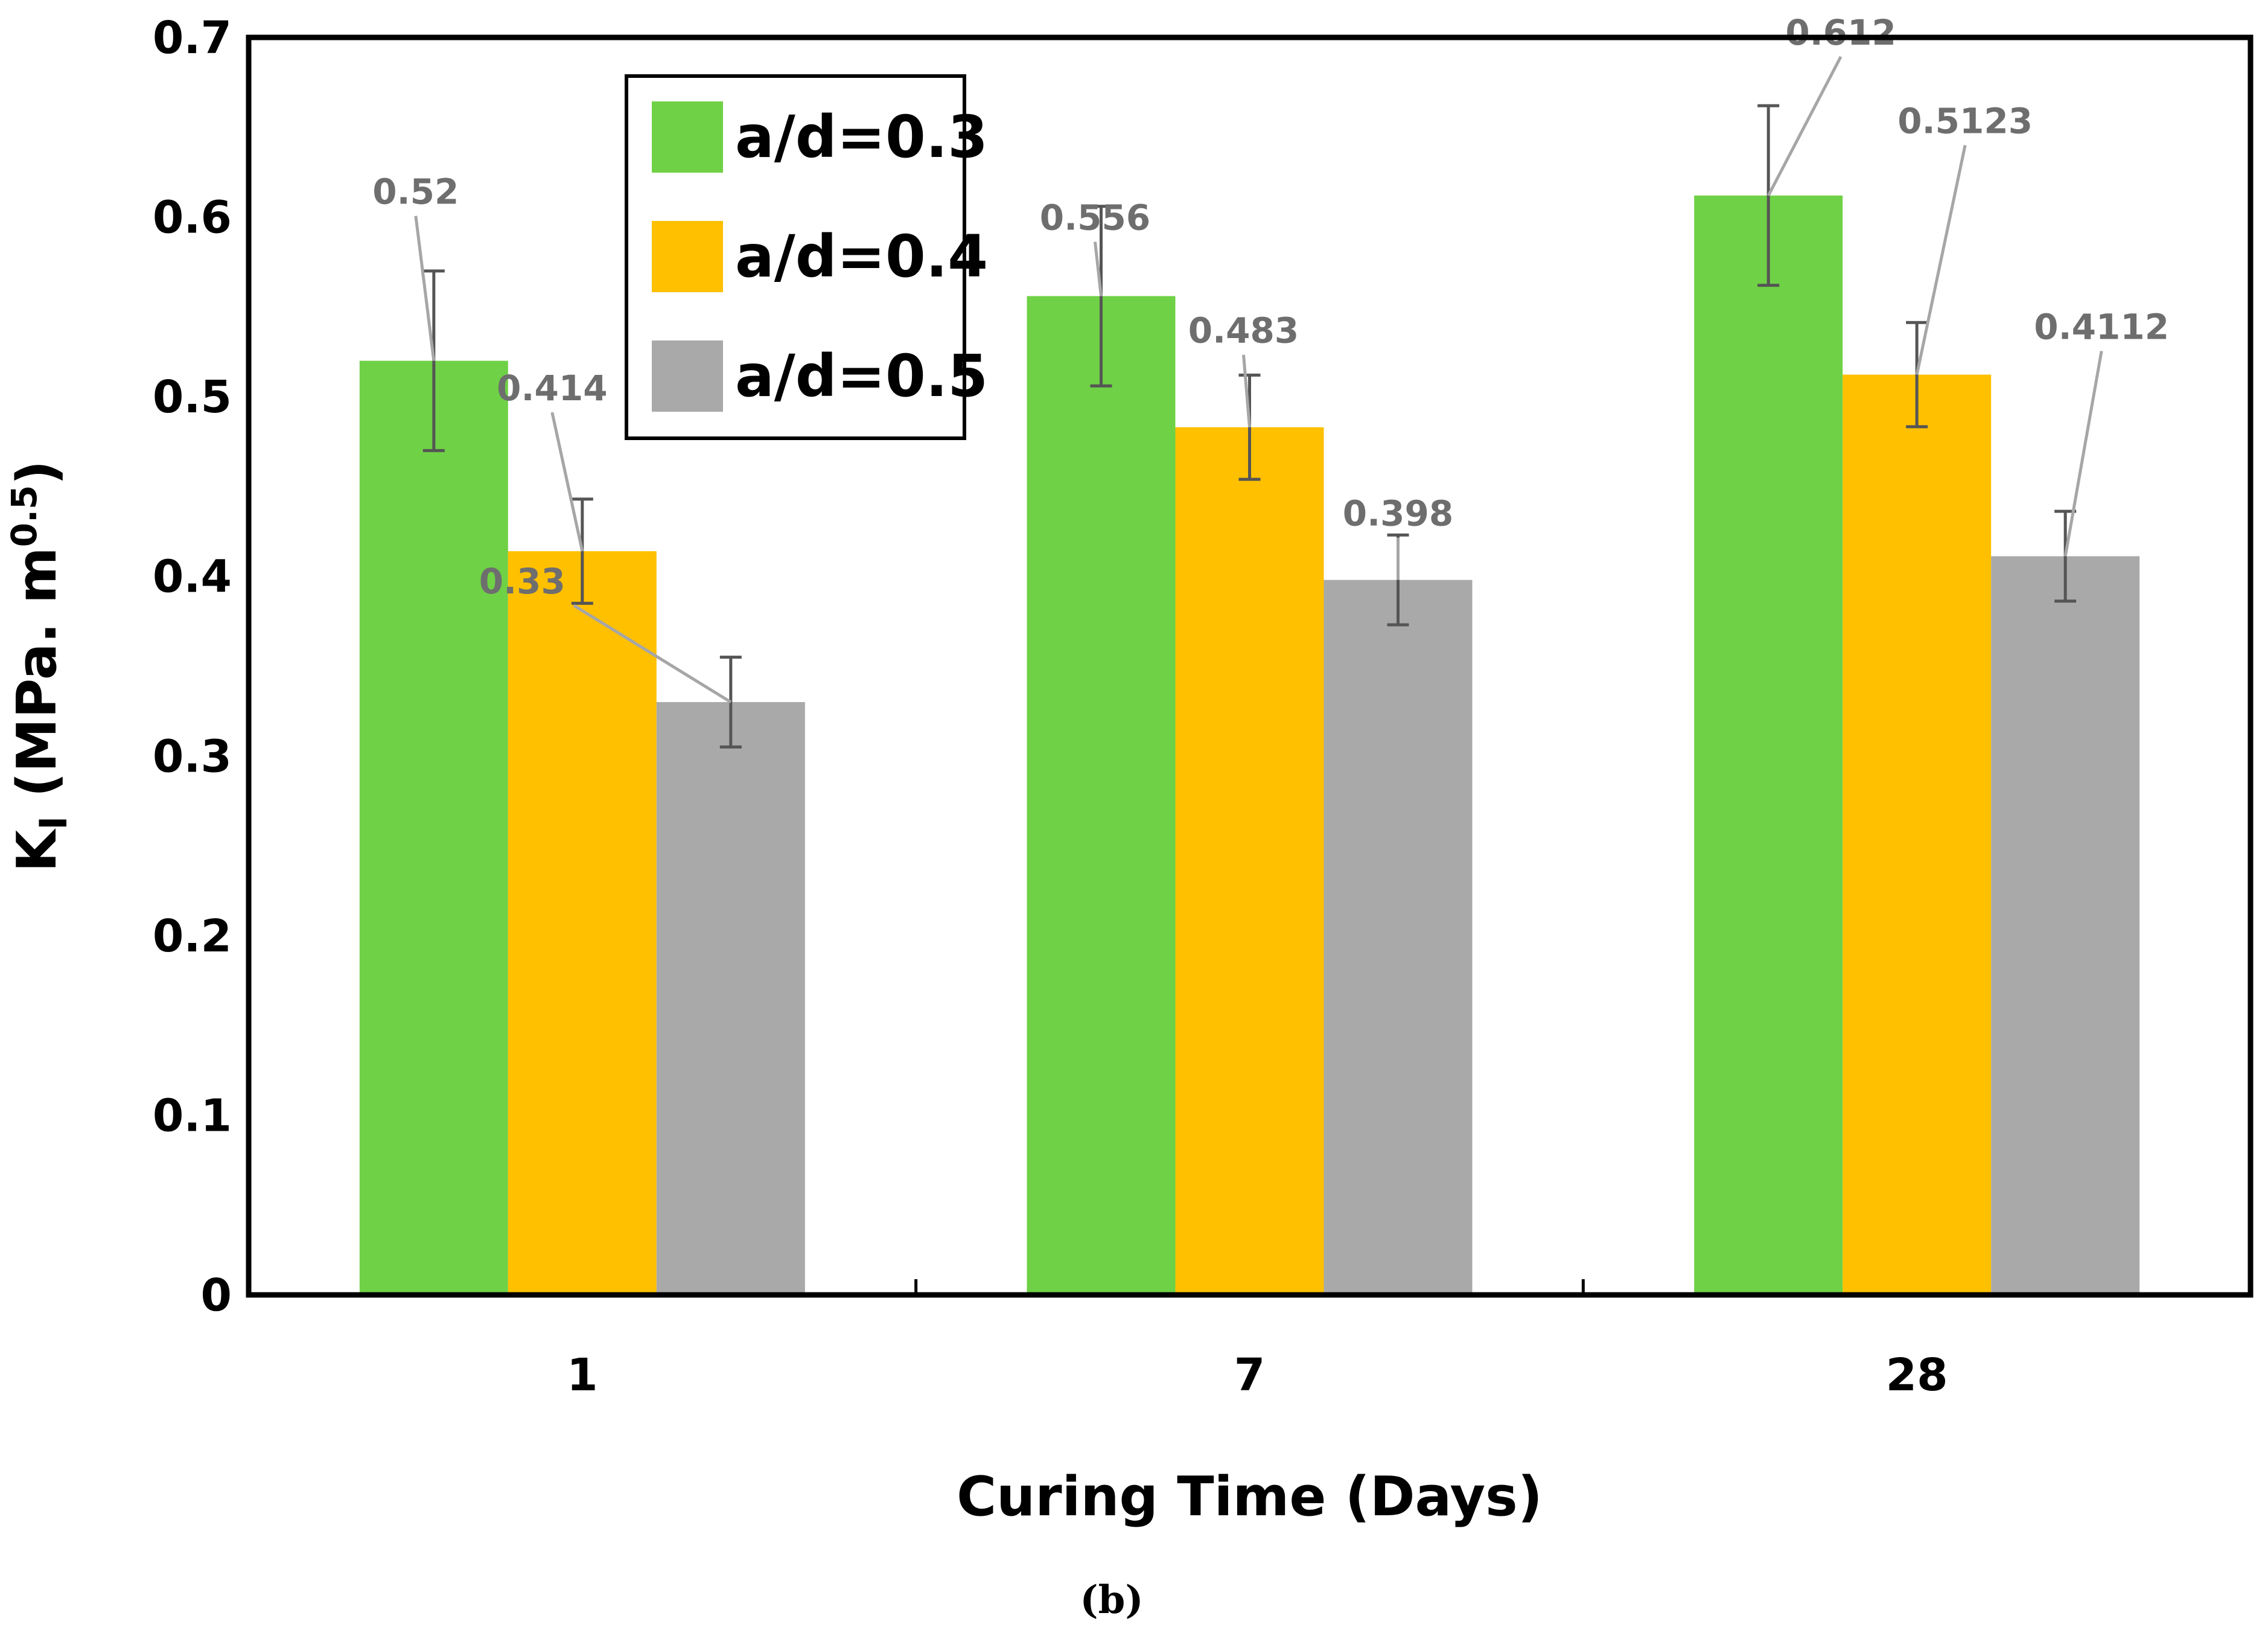 The height and width of the screenshot is (1639, 2268). I want to click on data-label: 0.33, so click(522, 581).